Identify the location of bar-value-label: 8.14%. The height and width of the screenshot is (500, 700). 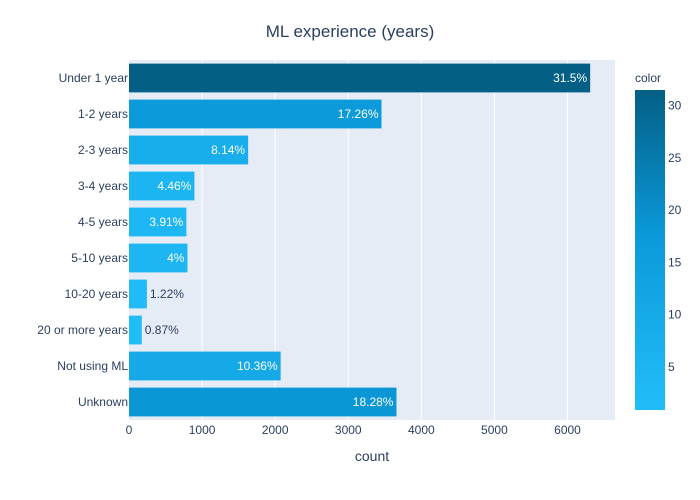
(228, 150).